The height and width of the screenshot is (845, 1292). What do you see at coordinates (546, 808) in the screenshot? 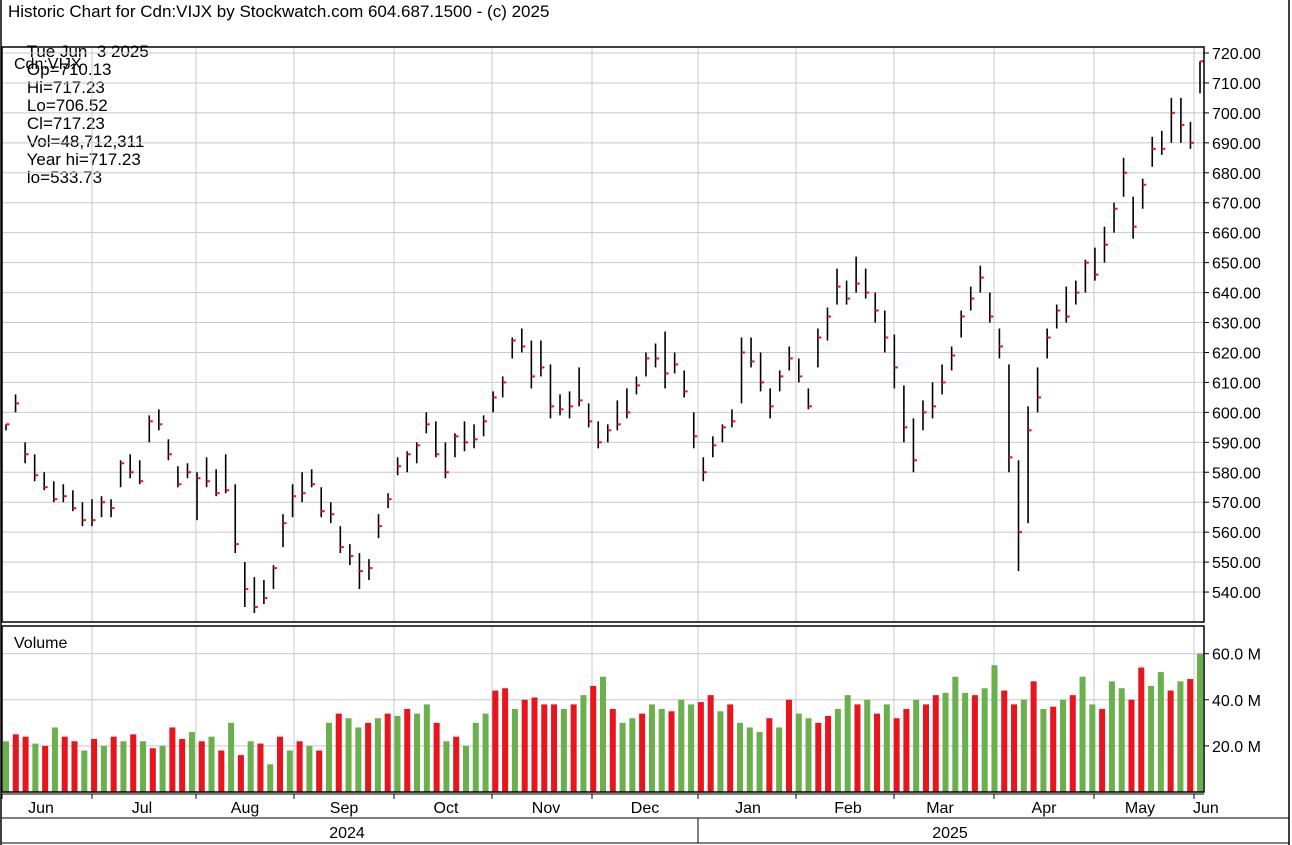
I see `month-label-nov: Nov` at bounding box center [546, 808].